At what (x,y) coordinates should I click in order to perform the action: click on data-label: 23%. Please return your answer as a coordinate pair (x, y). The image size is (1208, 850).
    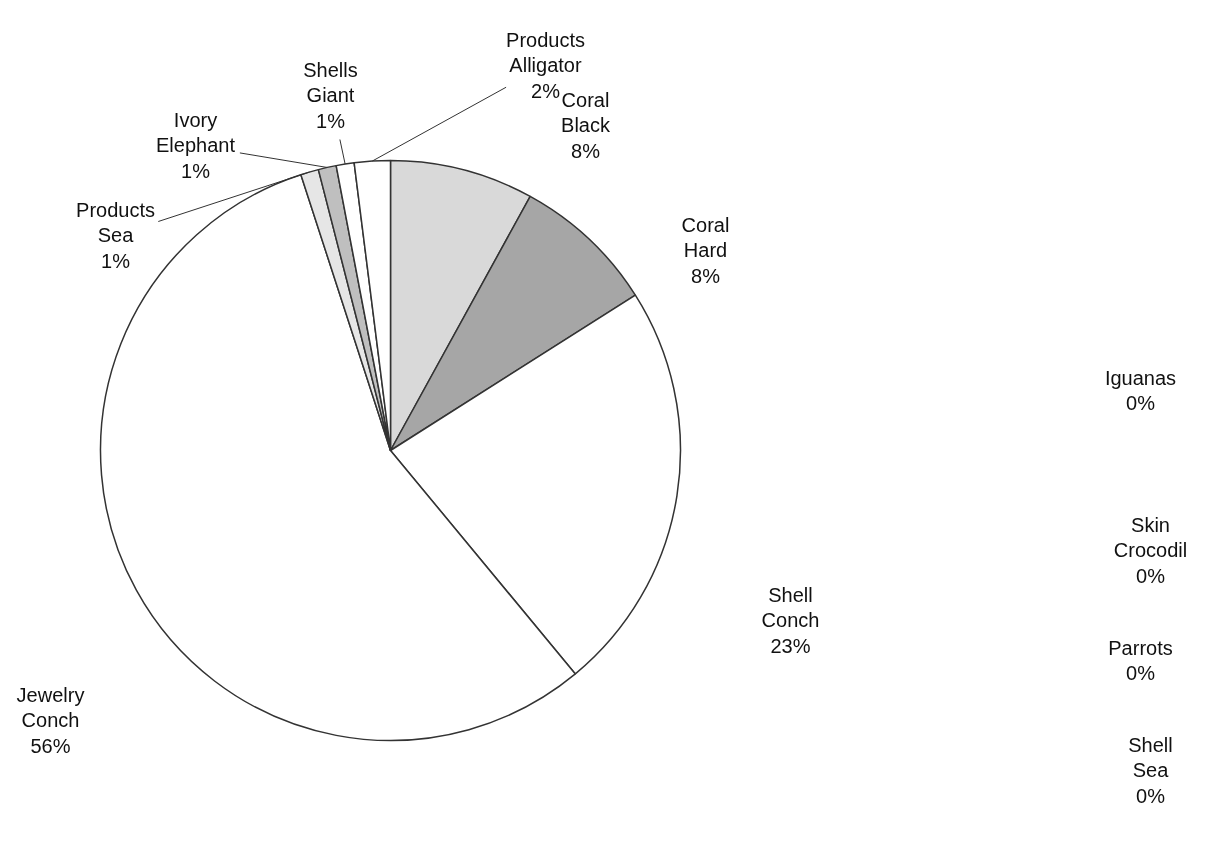
    Looking at the image, I should click on (790, 645).